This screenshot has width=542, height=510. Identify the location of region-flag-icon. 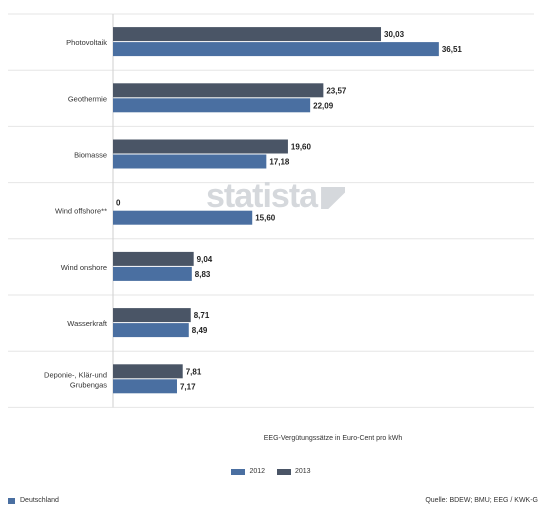
(11, 500).